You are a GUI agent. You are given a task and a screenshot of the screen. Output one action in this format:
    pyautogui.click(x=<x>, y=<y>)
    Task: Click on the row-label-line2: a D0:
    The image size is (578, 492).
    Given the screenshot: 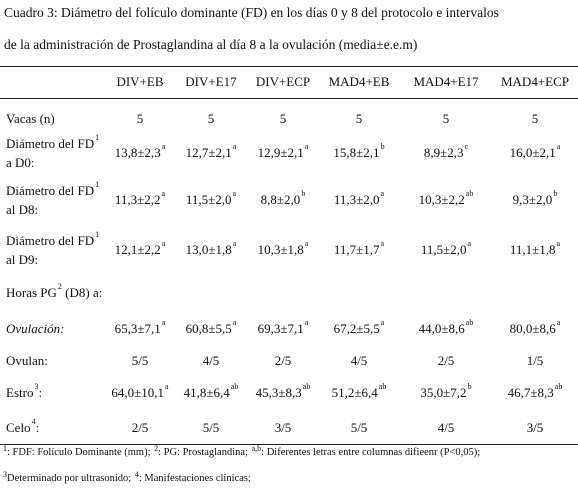 What is the action you would take?
    pyautogui.click(x=20, y=162)
    